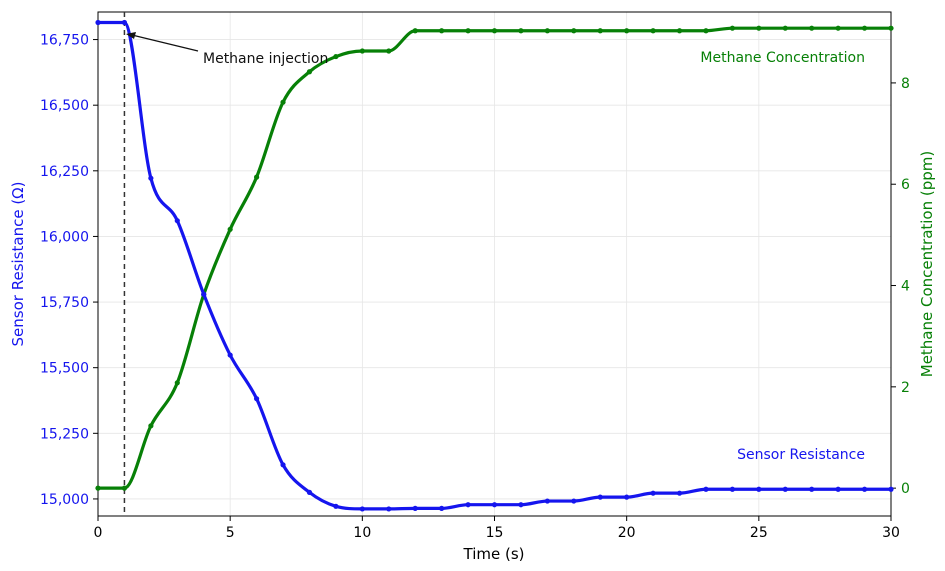 This screenshot has height=571, width=945. What do you see at coordinates (230, 533) in the screenshot?
I see `x-tick-label: 5` at bounding box center [230, 533].